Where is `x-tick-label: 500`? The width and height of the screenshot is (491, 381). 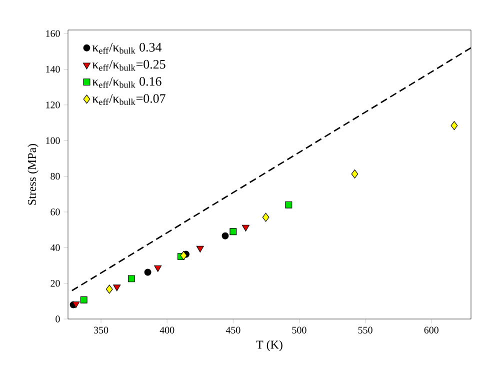
x-tick-label: 500 is located at coordinates (299, 330).